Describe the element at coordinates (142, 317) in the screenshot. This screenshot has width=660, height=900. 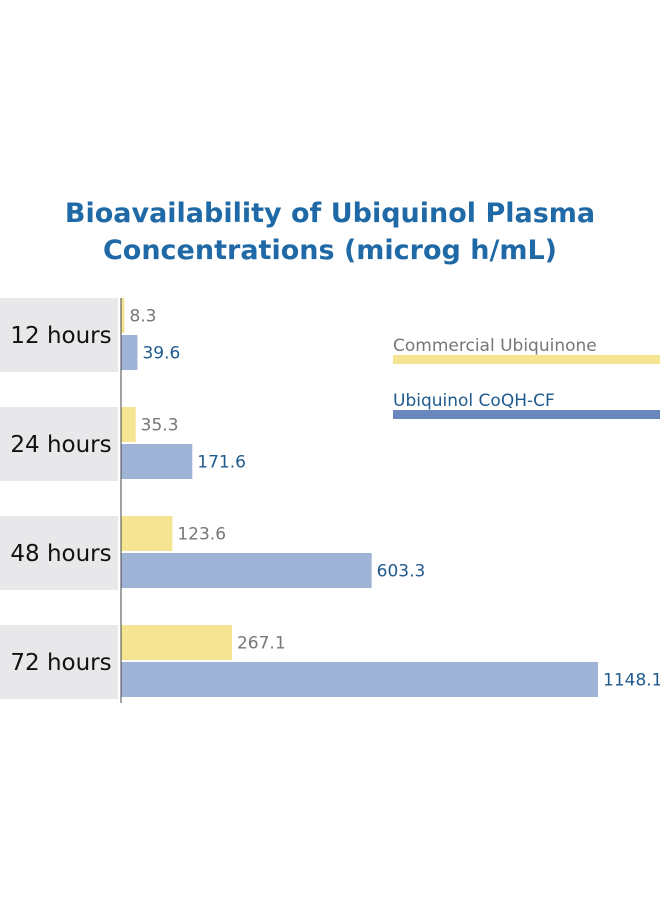
I see `data-label: 8.3` at that location.